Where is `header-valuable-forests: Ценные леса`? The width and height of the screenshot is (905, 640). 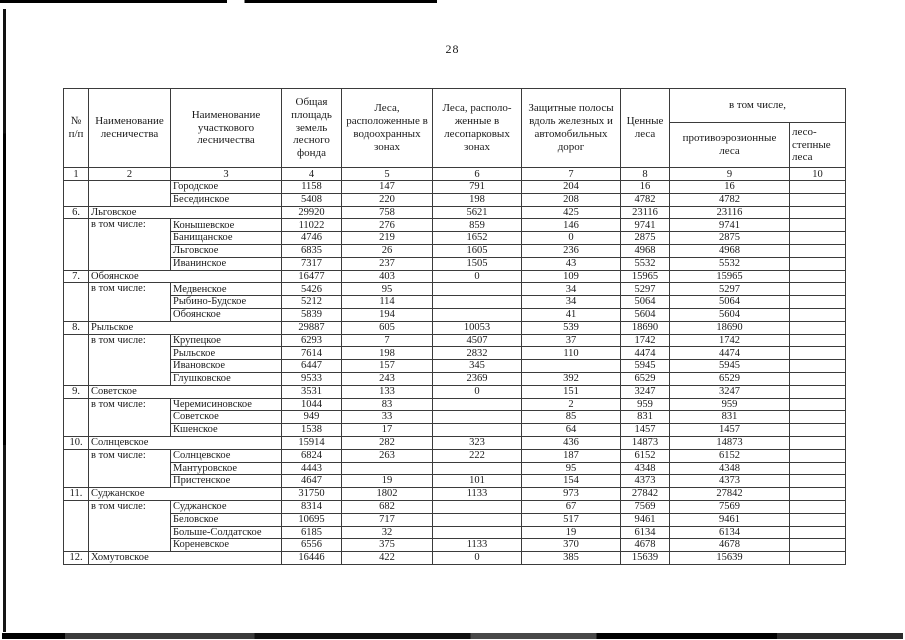 header-valuable-forests: Ценные леса is located at coordinates (645, 128).